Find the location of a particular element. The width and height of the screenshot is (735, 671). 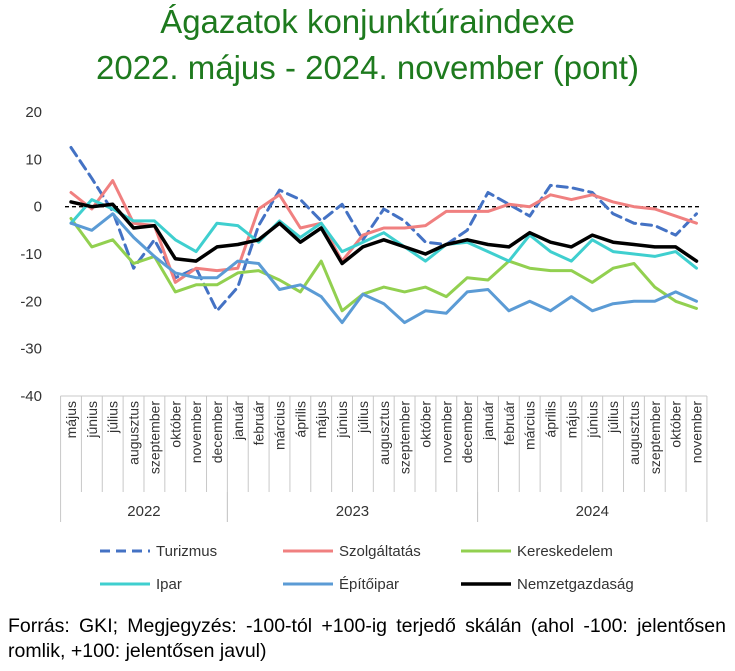

year-label: 2023 is located at coordinates (352, 511).